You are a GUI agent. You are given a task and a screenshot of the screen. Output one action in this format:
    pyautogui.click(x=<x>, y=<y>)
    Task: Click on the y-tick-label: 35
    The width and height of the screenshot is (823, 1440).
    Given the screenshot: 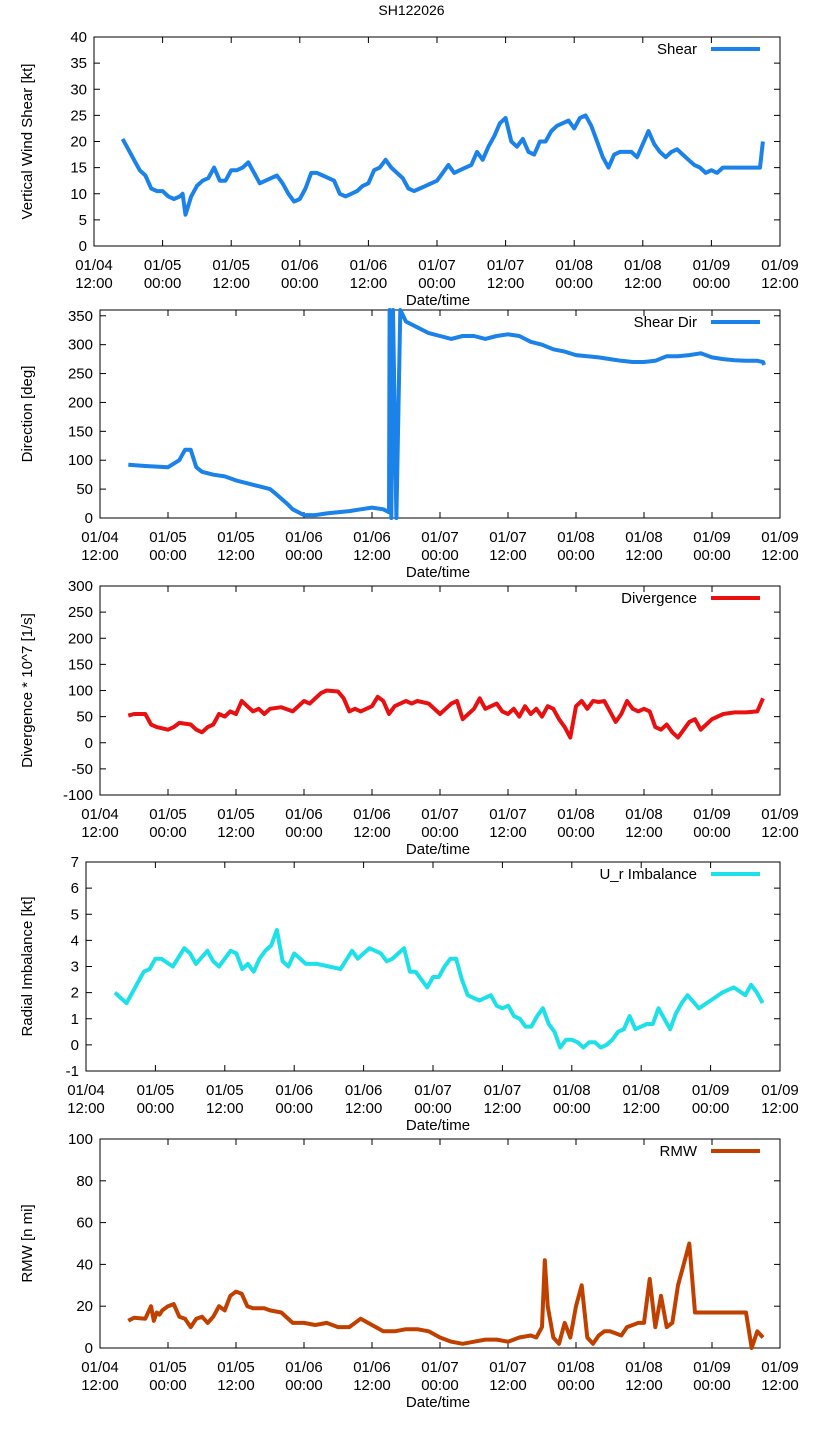 What is the action you would take?
    pyautogui.click(x=78, y=63)
    